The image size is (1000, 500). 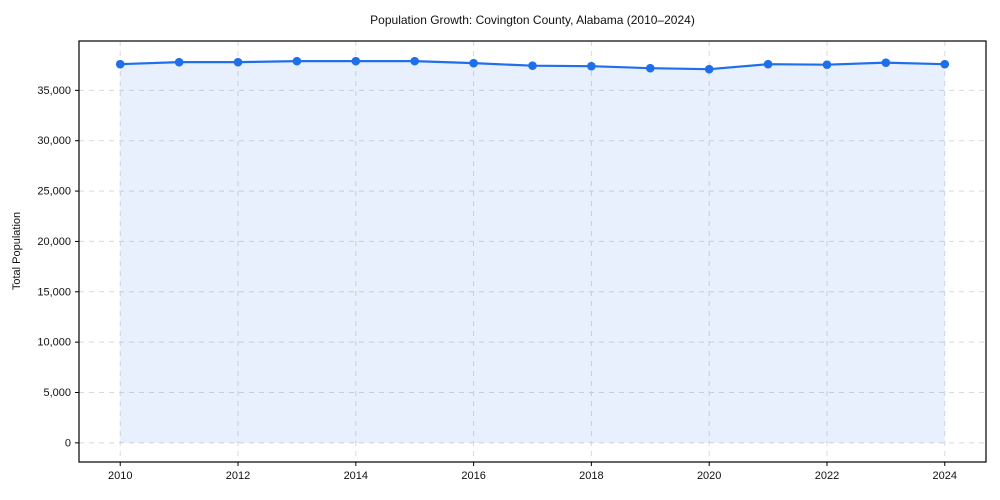 What do you see at coordinates (473, 476) in the screenshot?
I see `x-tick-label: 2016` at bounding box center [473, 476].